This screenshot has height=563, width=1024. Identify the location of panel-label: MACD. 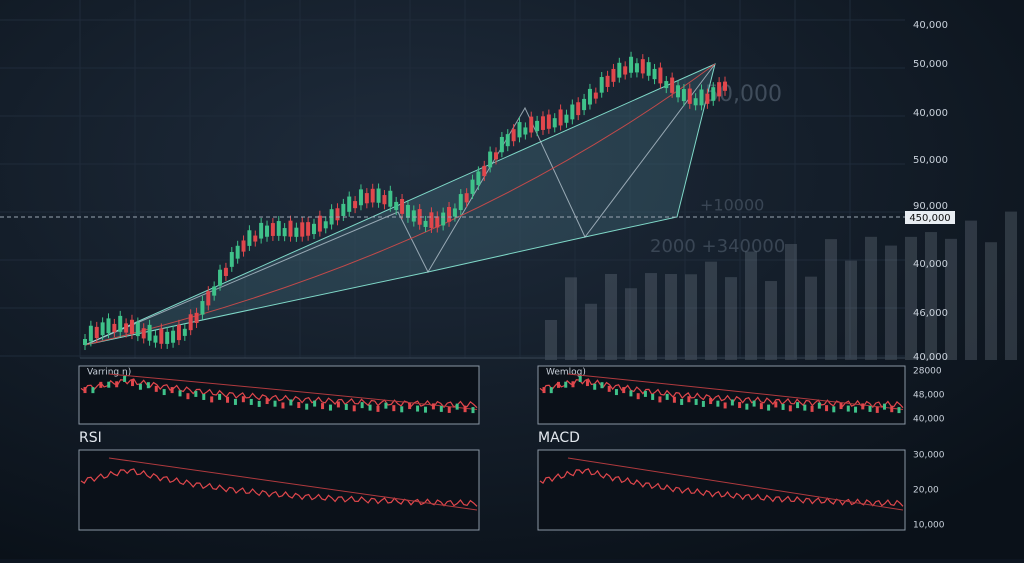
(559, 438).